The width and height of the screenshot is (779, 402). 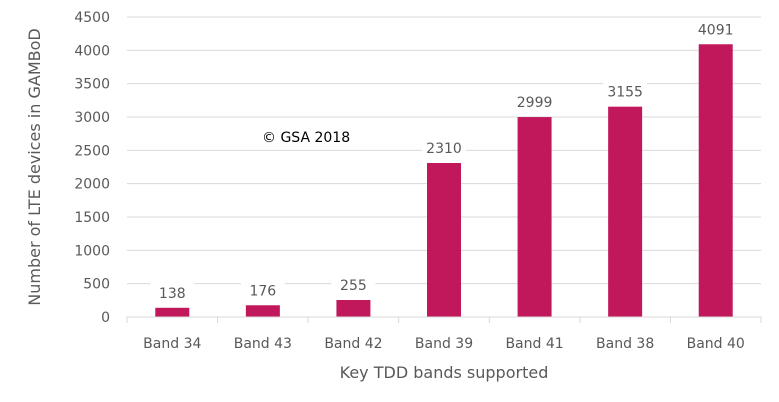 I want to click on x-tick-label: Band 41, so click(x=534, y=344).